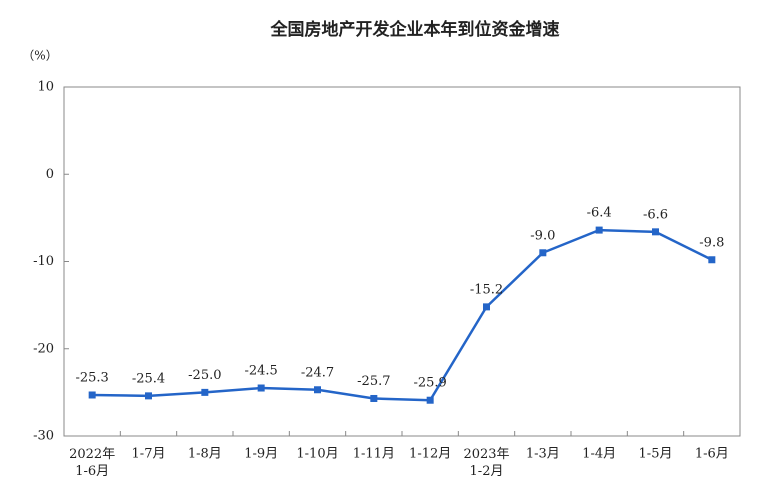 Image resolution: width=762 pixels, height=496 pixels. What do you see at coordinates (317, 454) in the screenshot?
I see `x-tick-label: 1-10月` at bounding box center [317, 454].